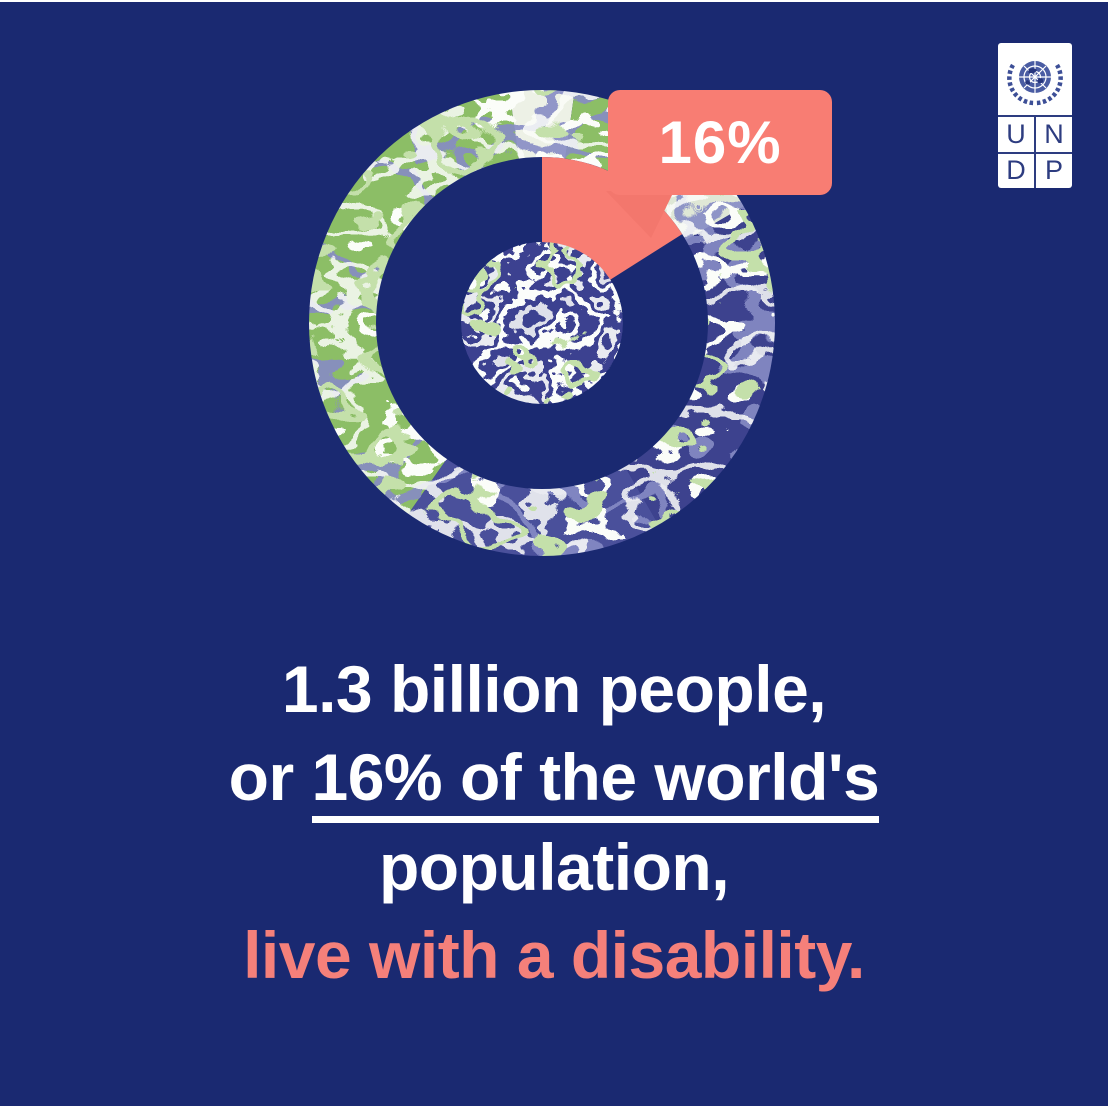  What do you see at coordinates (1053, 134) in the screenshot?
I see `undp-letter-n: N` at bounding box center [1053, 134].